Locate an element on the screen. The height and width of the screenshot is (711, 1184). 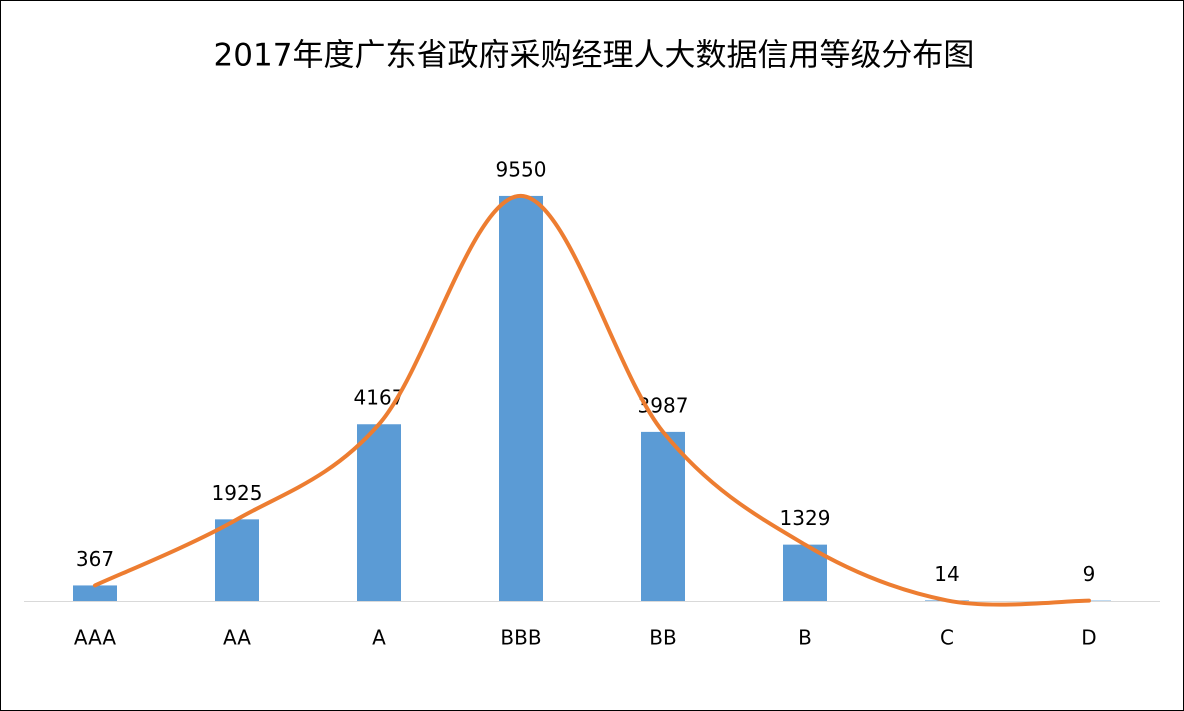
x-tick-label: B is located at coordinates (805, 638).